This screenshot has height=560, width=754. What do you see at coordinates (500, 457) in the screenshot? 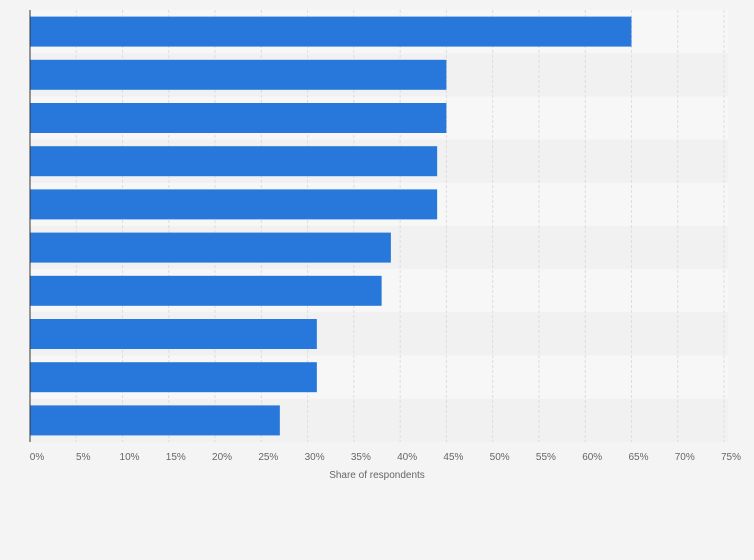
I see `x-tick-label: 50%` at bounding box center [500, 457].